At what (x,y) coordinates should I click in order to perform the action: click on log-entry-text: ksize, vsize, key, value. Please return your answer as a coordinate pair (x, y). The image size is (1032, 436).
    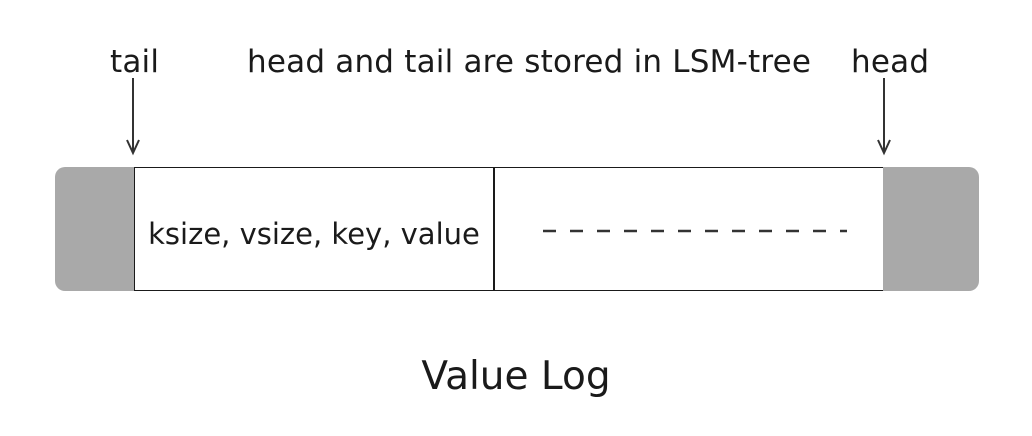
    Looking at the image, I should click on (314, 234).